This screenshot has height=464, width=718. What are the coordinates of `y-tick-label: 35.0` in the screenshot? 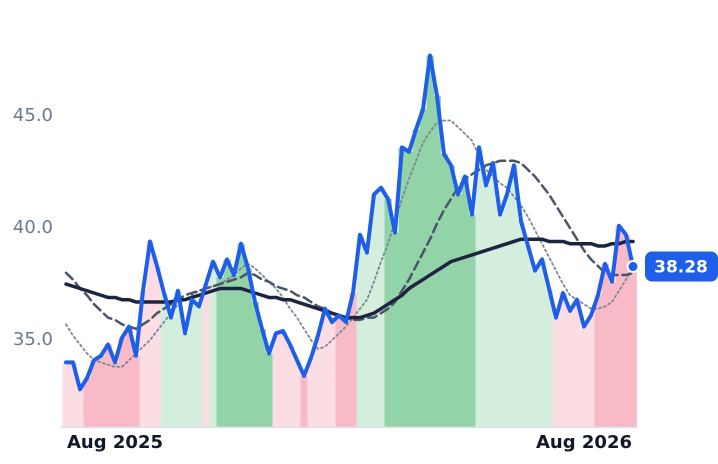 It's located at (33, 339).